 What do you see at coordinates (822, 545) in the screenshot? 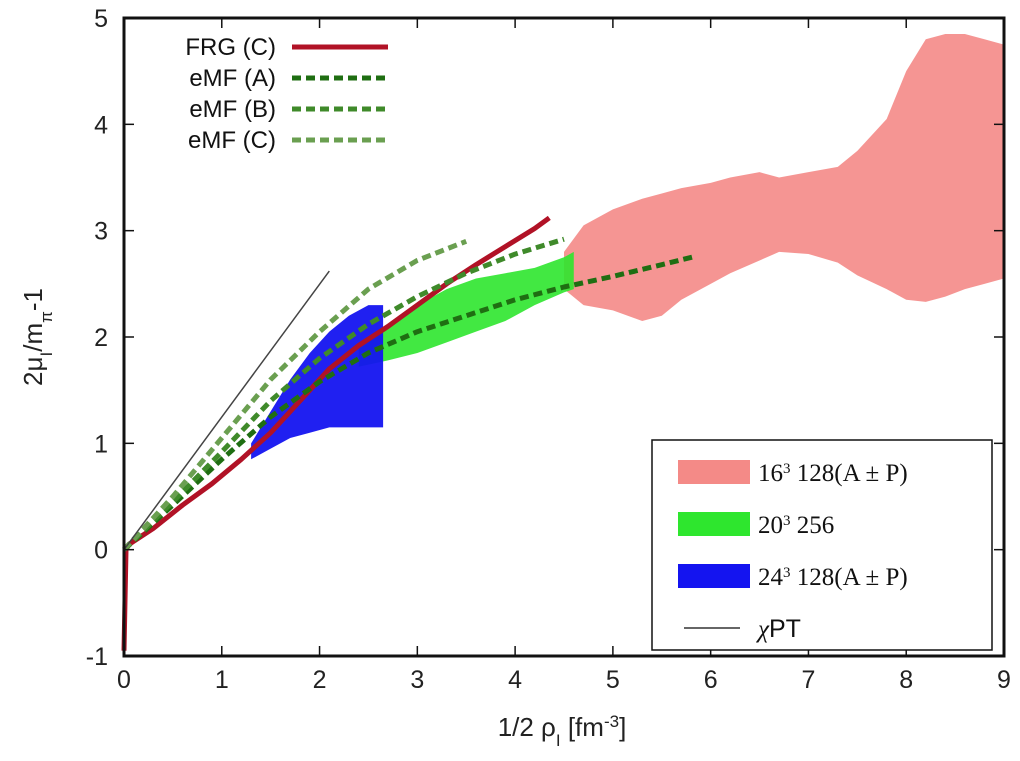
I see `legend-bottom-right: 163 128(A ± P) 203 256 243 128(A ± P) χPT` at bounding box center [822, 545].